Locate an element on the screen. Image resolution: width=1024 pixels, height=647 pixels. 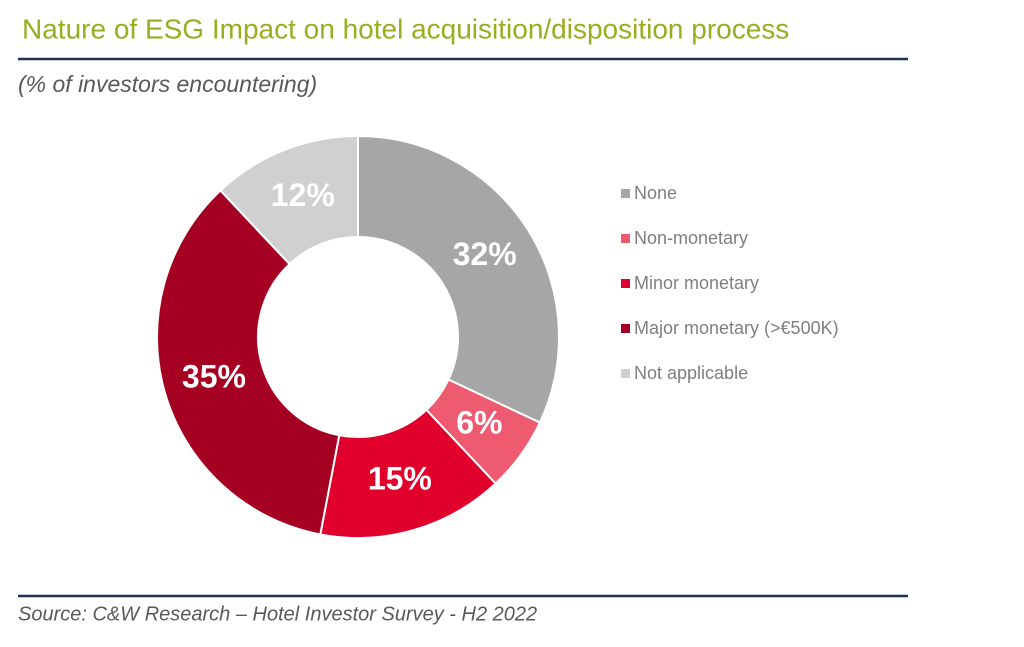
chart-subtitle: (% of investors encountering) is located at coordinates (167, 84).